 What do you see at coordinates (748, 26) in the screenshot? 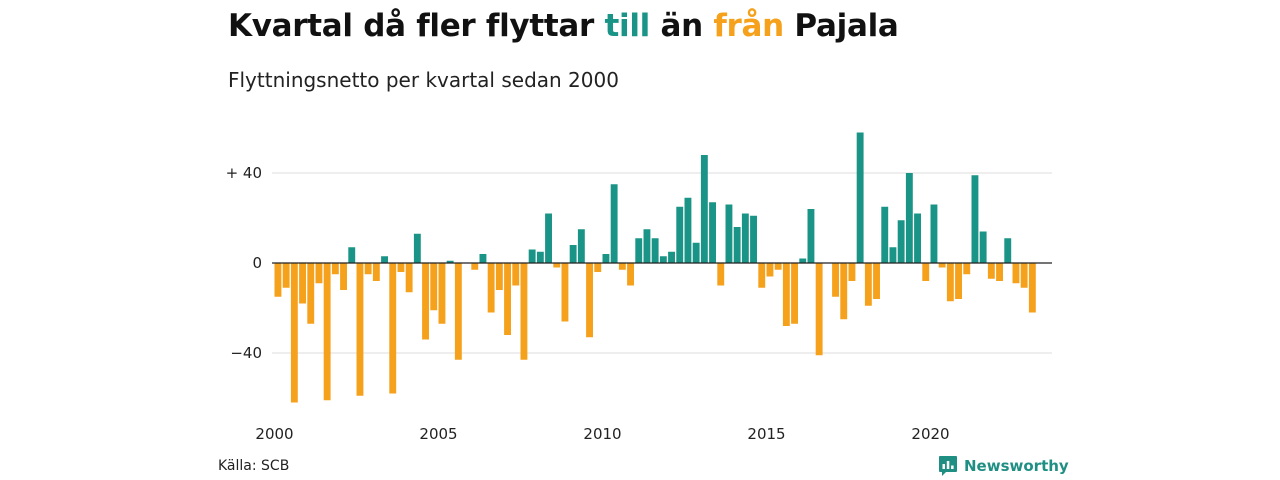
I see `title-word-out: från` at bounding box center [748, 26].